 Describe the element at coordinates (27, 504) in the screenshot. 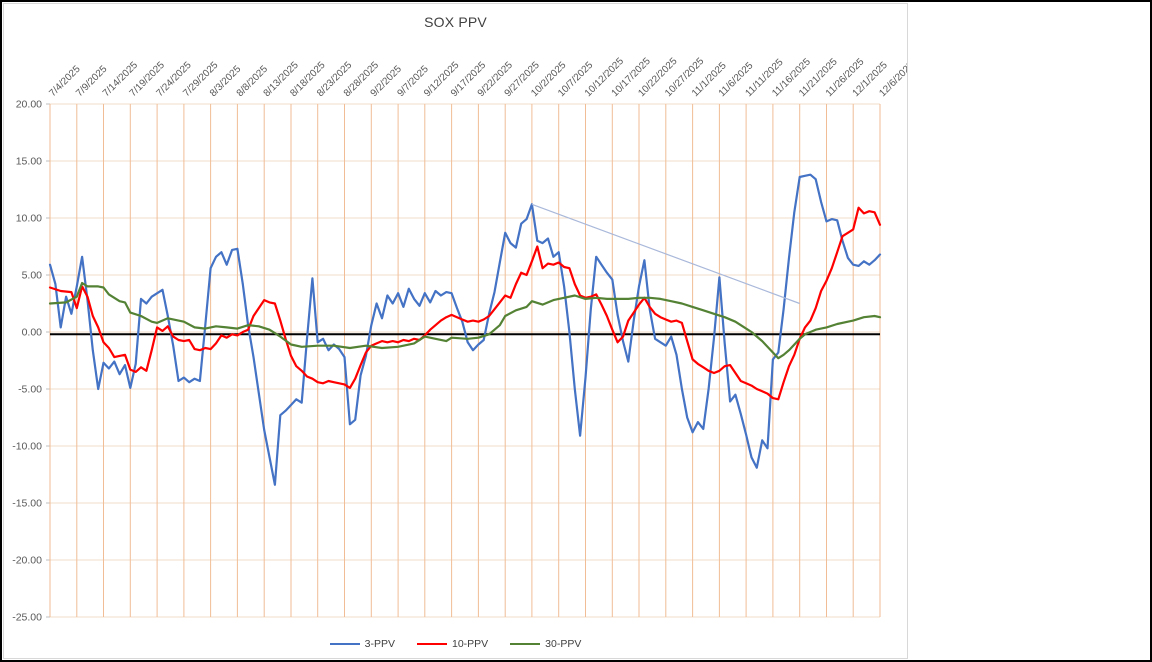

I see `svg-text: -15.00` at that location.